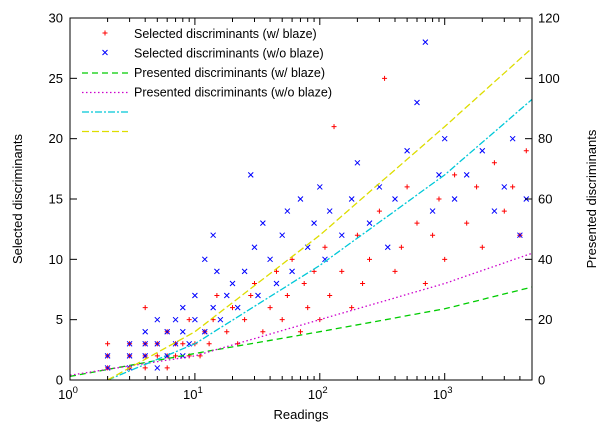 Image resolution: width=601 pixels, height=424 pixels. What do you see at coordinates (59, 380) in the screenshot?
I see `y-tick-label: 0` at bounding box center [59, 380].